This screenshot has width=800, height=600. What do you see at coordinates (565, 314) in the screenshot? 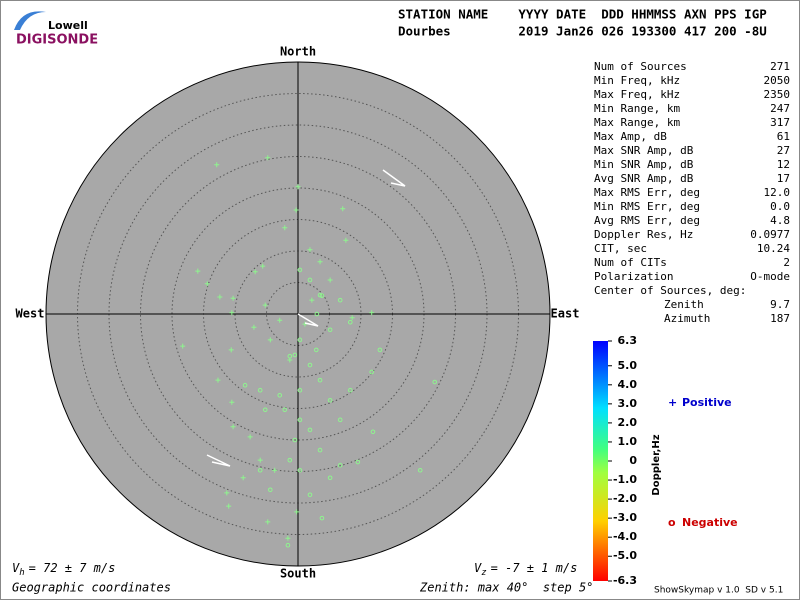
I see `dir-east: East` at bounding box center [565, 314].